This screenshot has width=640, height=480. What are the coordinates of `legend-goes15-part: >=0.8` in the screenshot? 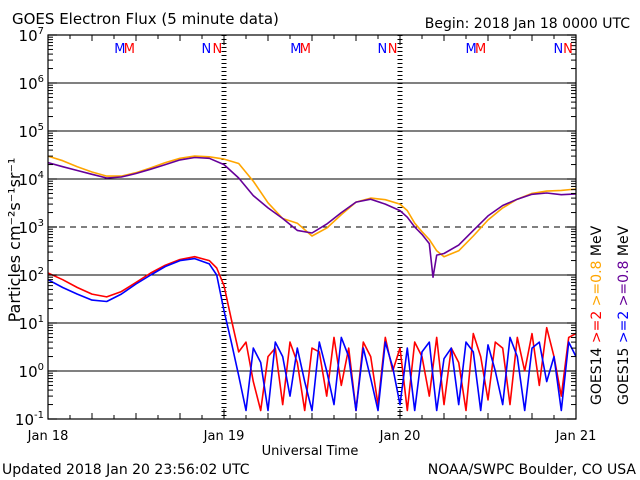 It's located at (624, 284).